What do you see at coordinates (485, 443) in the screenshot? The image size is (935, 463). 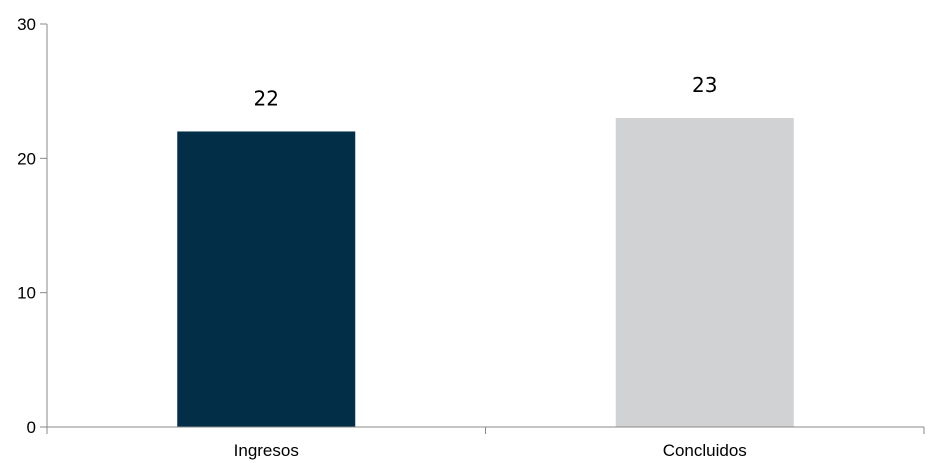 I see `x-axis-ticks: Ingresos Concluidos` at bounding box center [485, 443].